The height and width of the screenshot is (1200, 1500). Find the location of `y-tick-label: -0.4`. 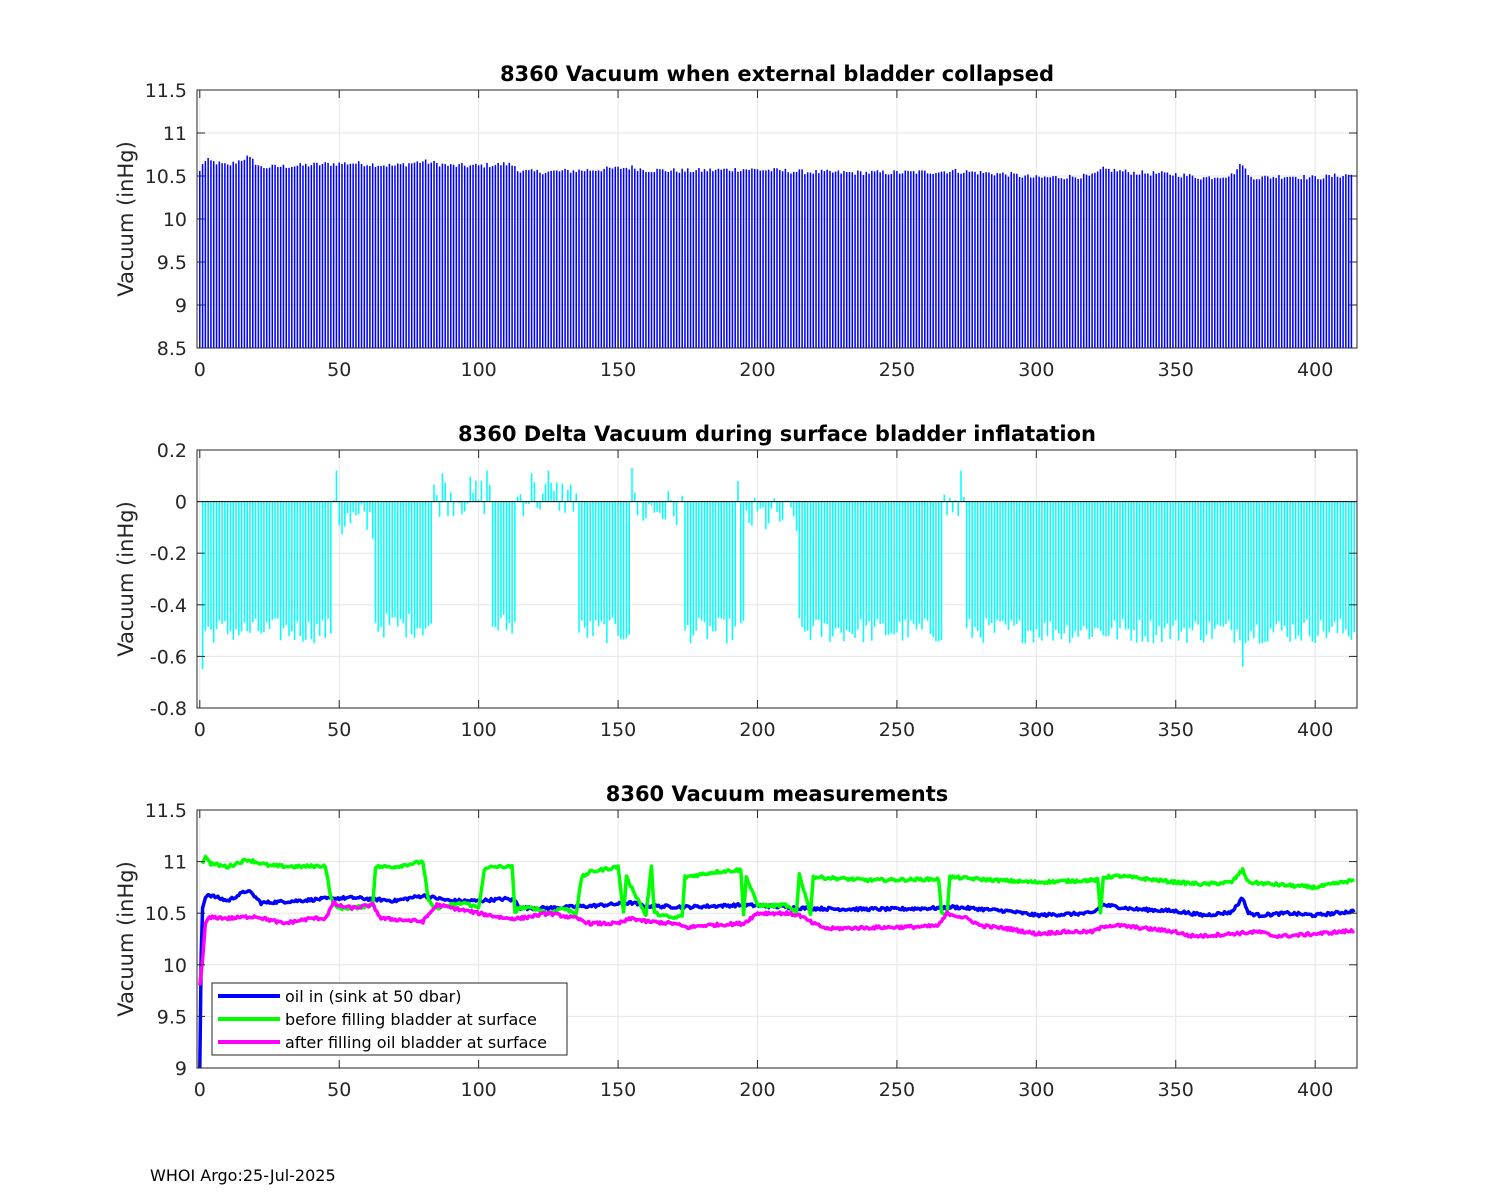

y-tick-label: -0.4 is located at coordinates (168, 606).